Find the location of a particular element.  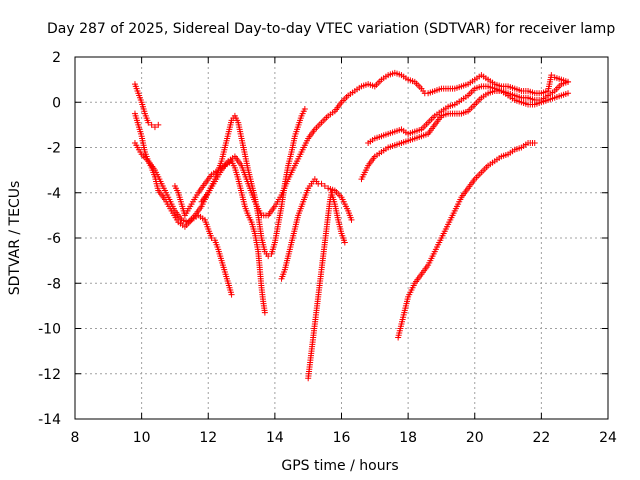

y-tick-label: -8 is located at coordinates (54, 284).